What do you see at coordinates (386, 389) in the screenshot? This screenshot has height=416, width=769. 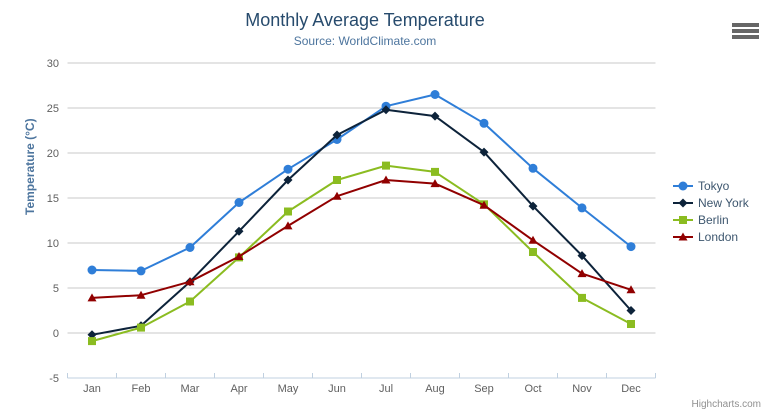 I see `x-axis-label: Jul` at bounding box center [386, 389].